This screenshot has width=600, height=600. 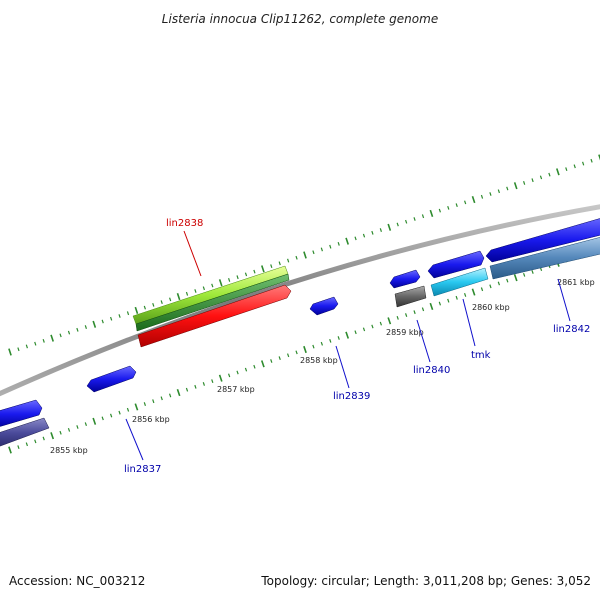 I want to click on ruler-label: 2855 kbp, so click(x=69, y=450).